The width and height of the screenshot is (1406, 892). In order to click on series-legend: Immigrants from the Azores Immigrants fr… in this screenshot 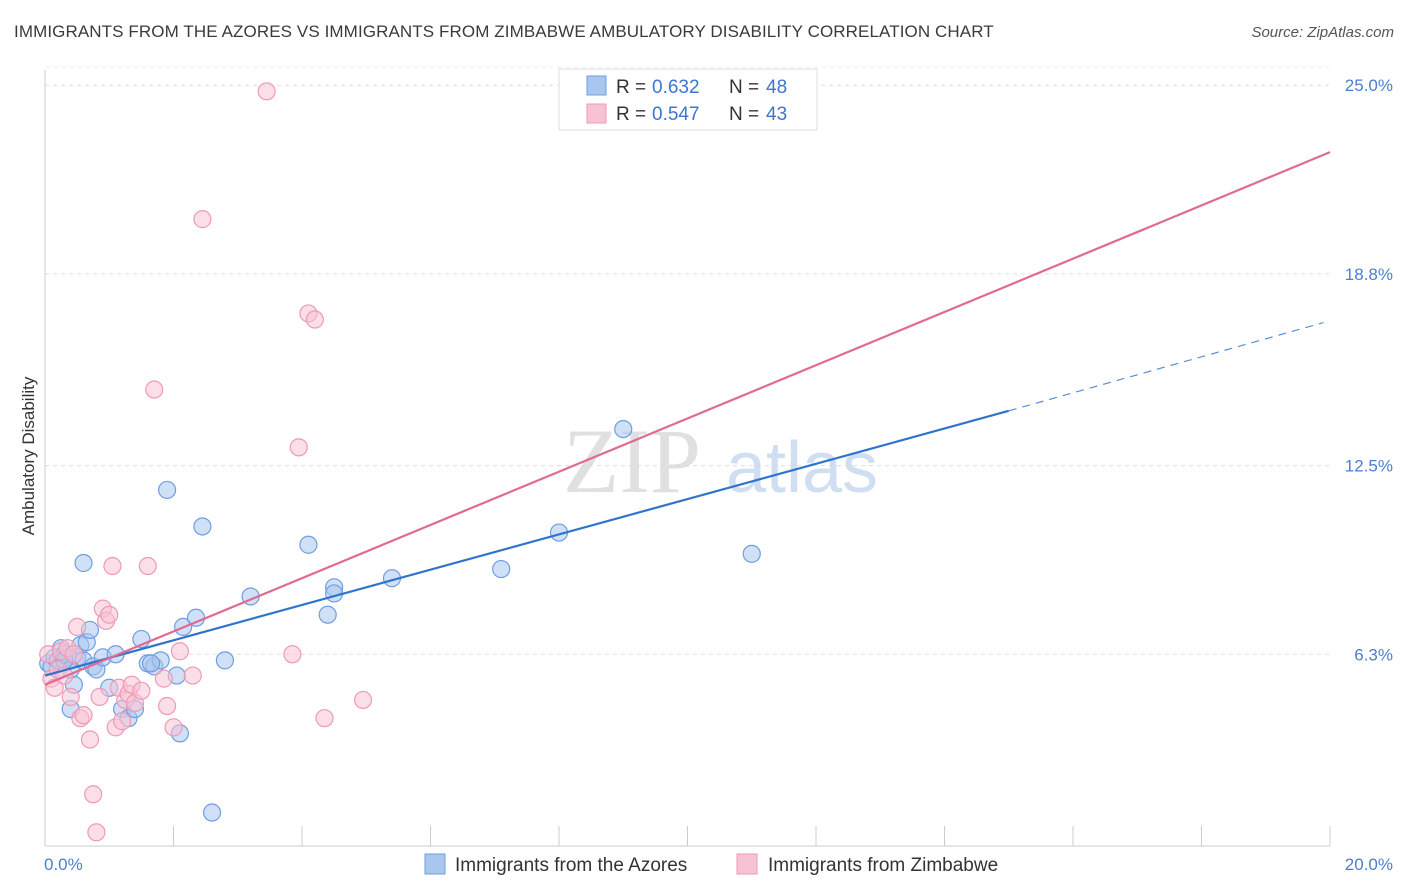, I will do `click(711, 864)`.